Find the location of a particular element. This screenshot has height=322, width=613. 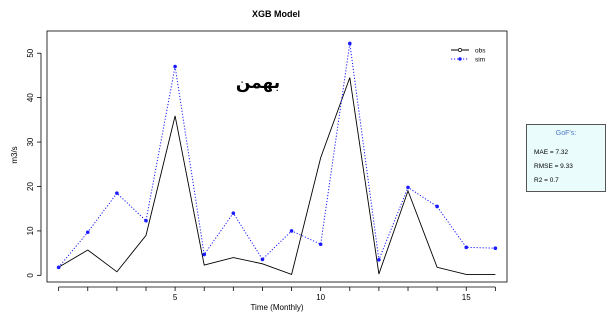

x-axis-label: Time (Monthly) is located at coordinates (276, 307).